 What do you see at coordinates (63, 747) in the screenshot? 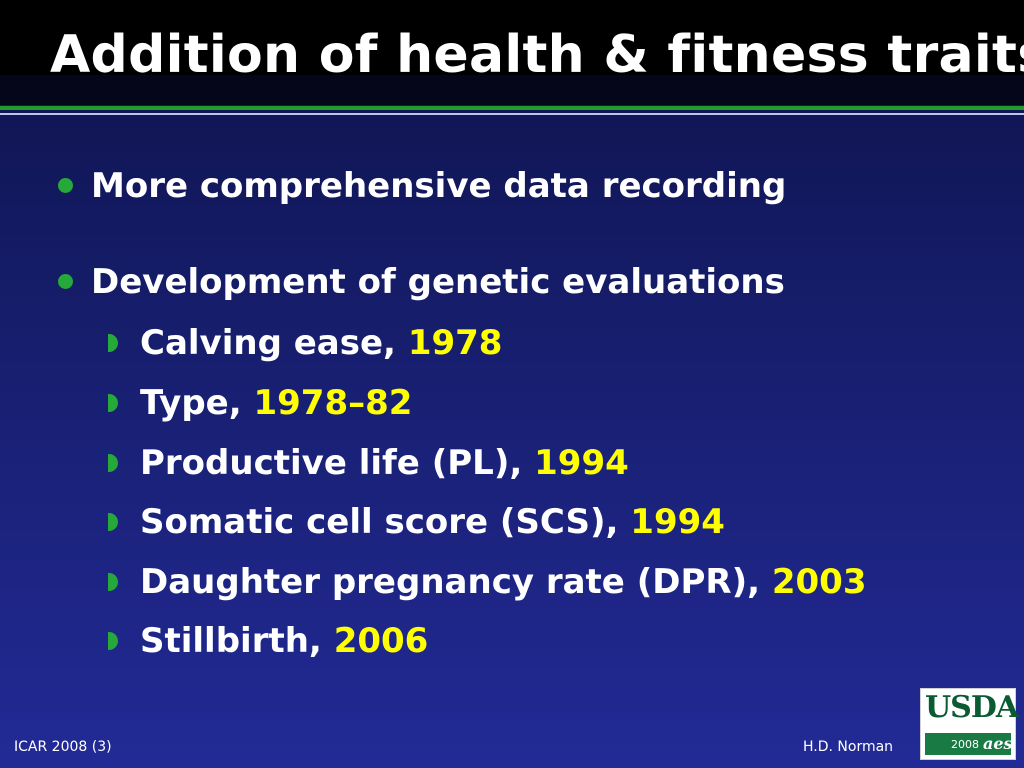
I see `footer-slide-number: ICAR 2008 (3)` at bounding box center [63, 747].